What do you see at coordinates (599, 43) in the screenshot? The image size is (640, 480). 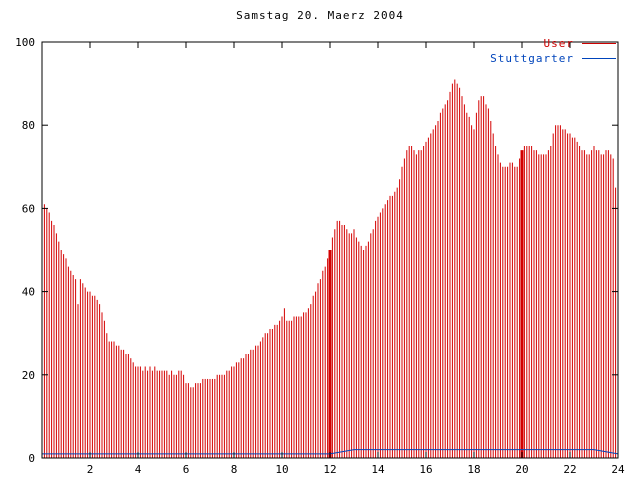 I see `legend-line-sample-user` at bounding box center [599, 43].